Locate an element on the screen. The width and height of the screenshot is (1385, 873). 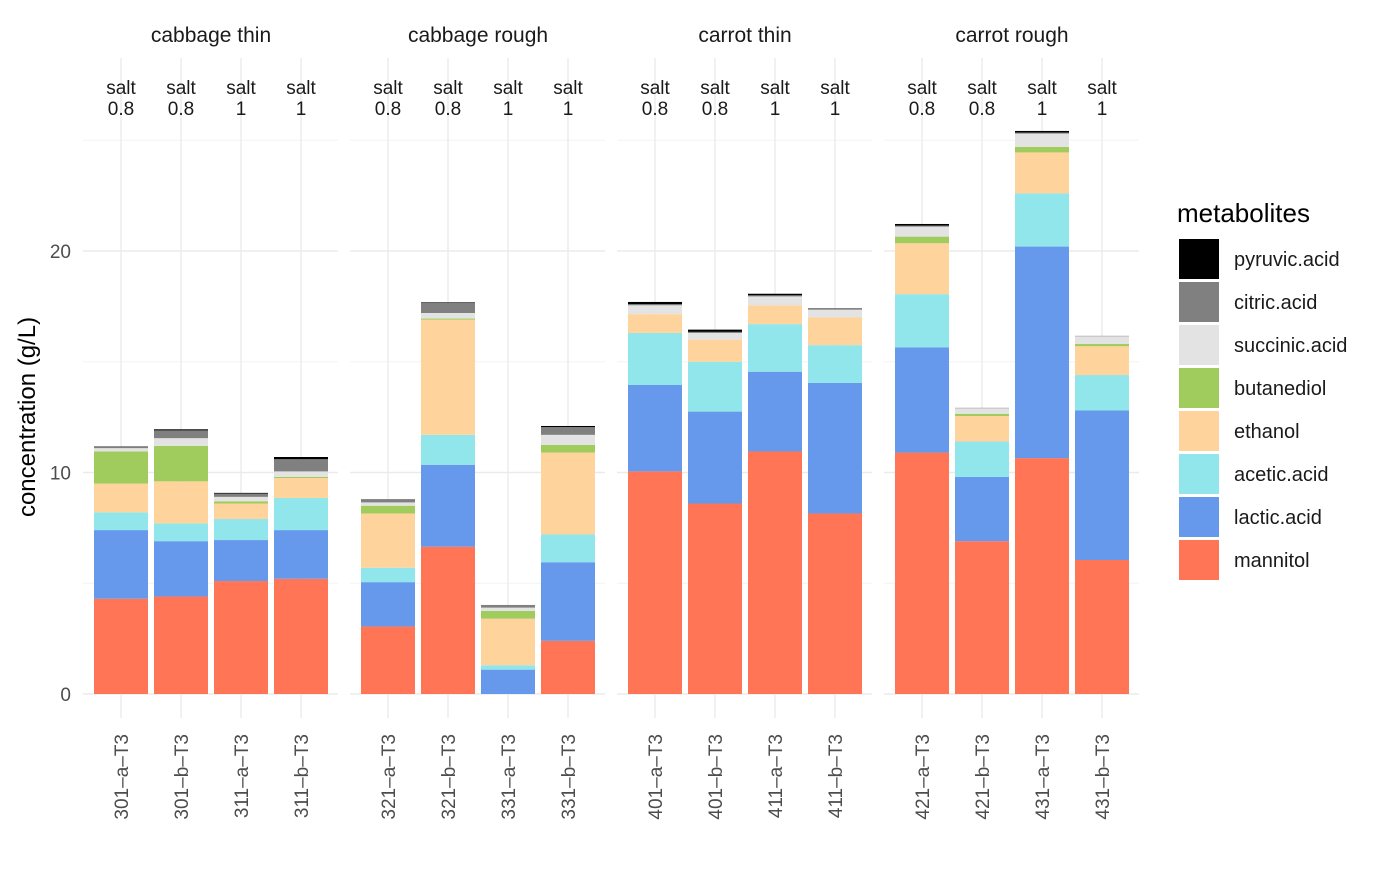
legend-label-pyruvic-acid: pyruvic.acid is located at coordinates (1287, 260).